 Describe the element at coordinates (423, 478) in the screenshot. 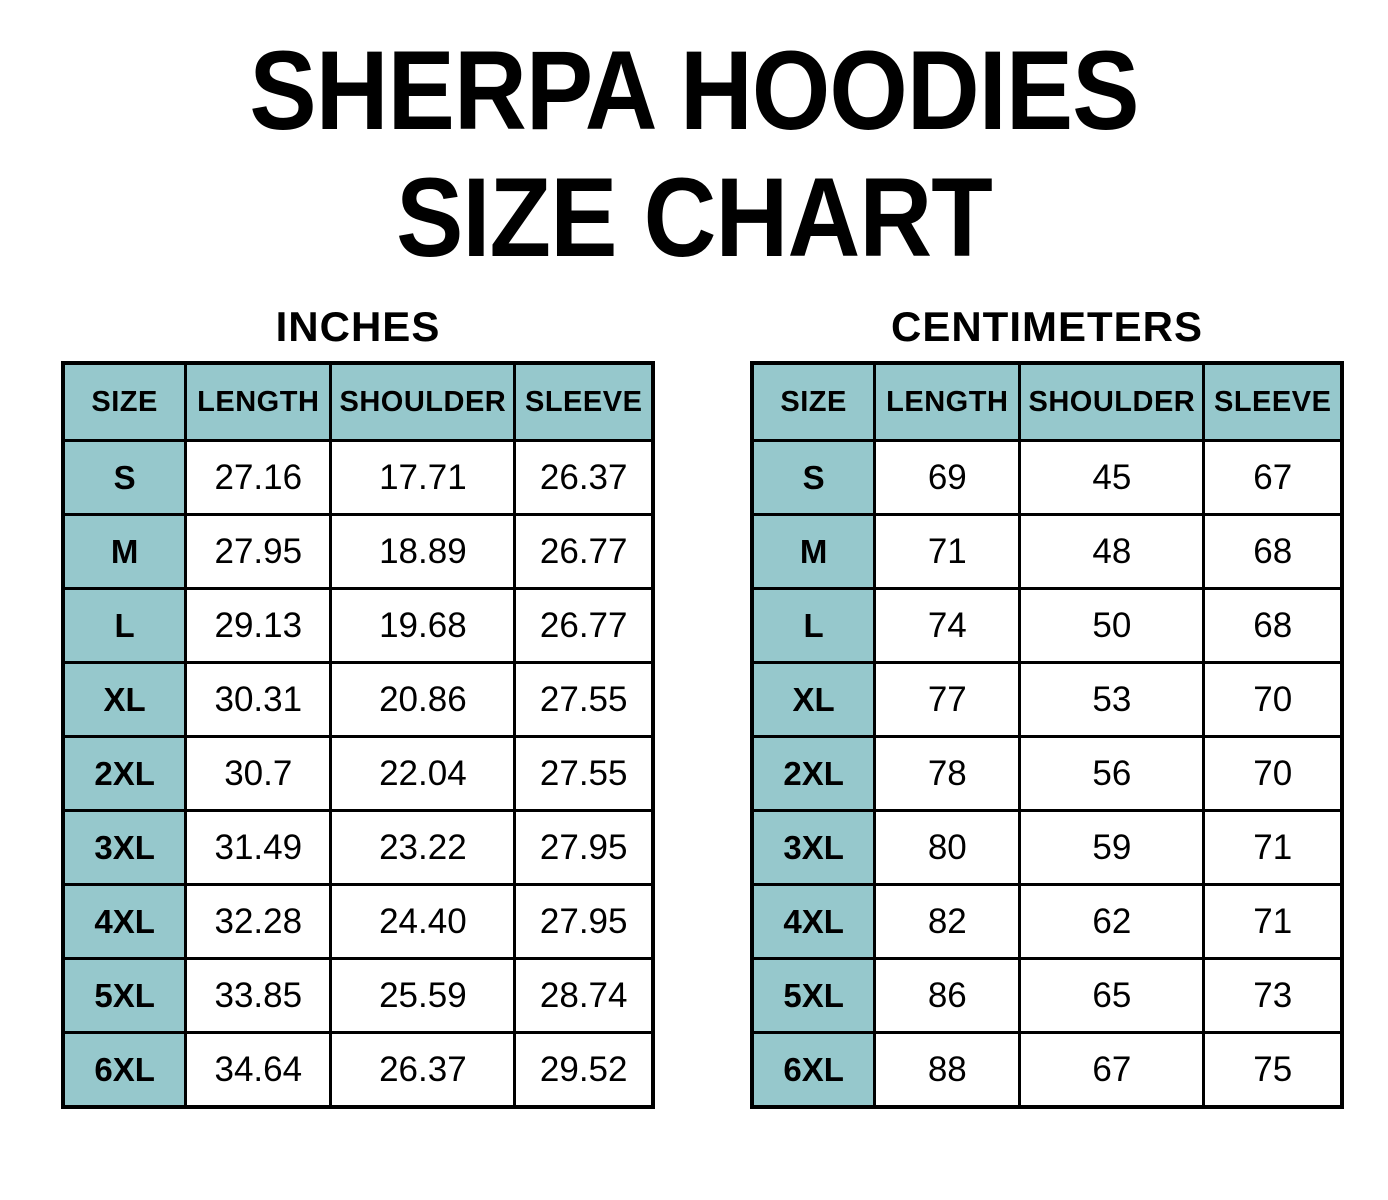

I see `value-cell: 17.71` at that location.